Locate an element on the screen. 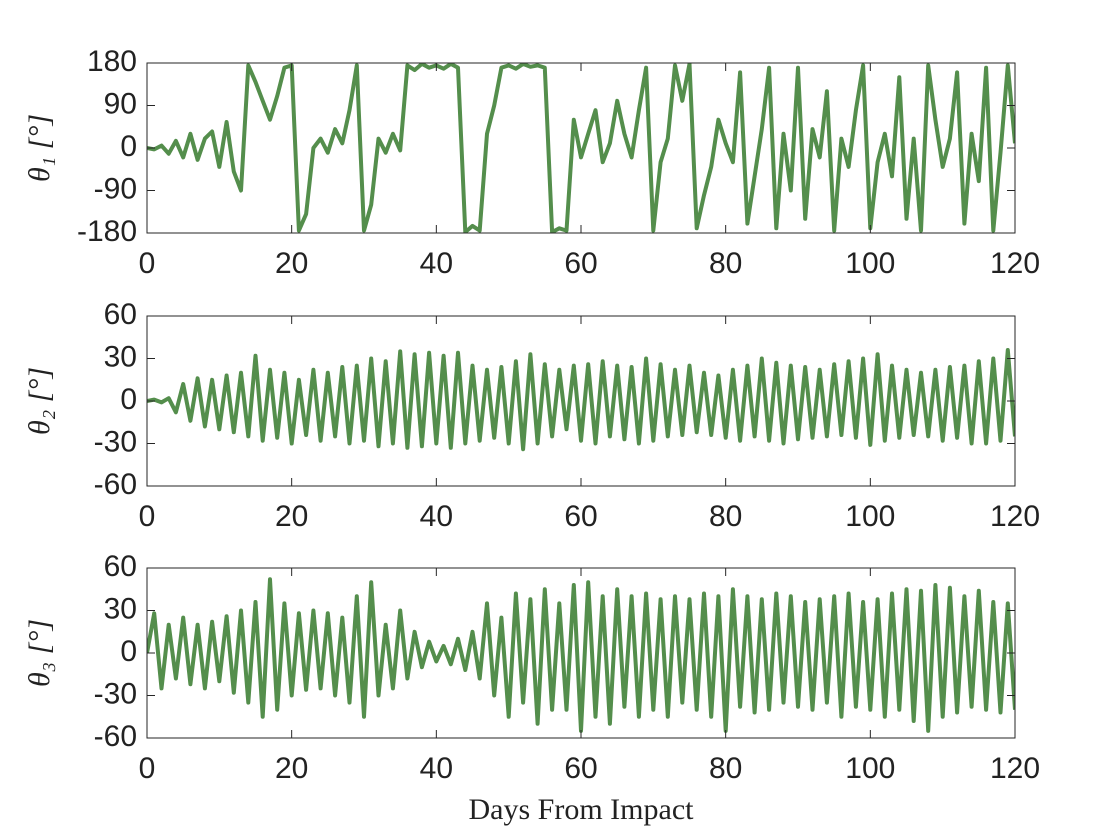 This screenshot has width=1120, height=840. y-tick-label: -90 is located at coordinates (115, 188).